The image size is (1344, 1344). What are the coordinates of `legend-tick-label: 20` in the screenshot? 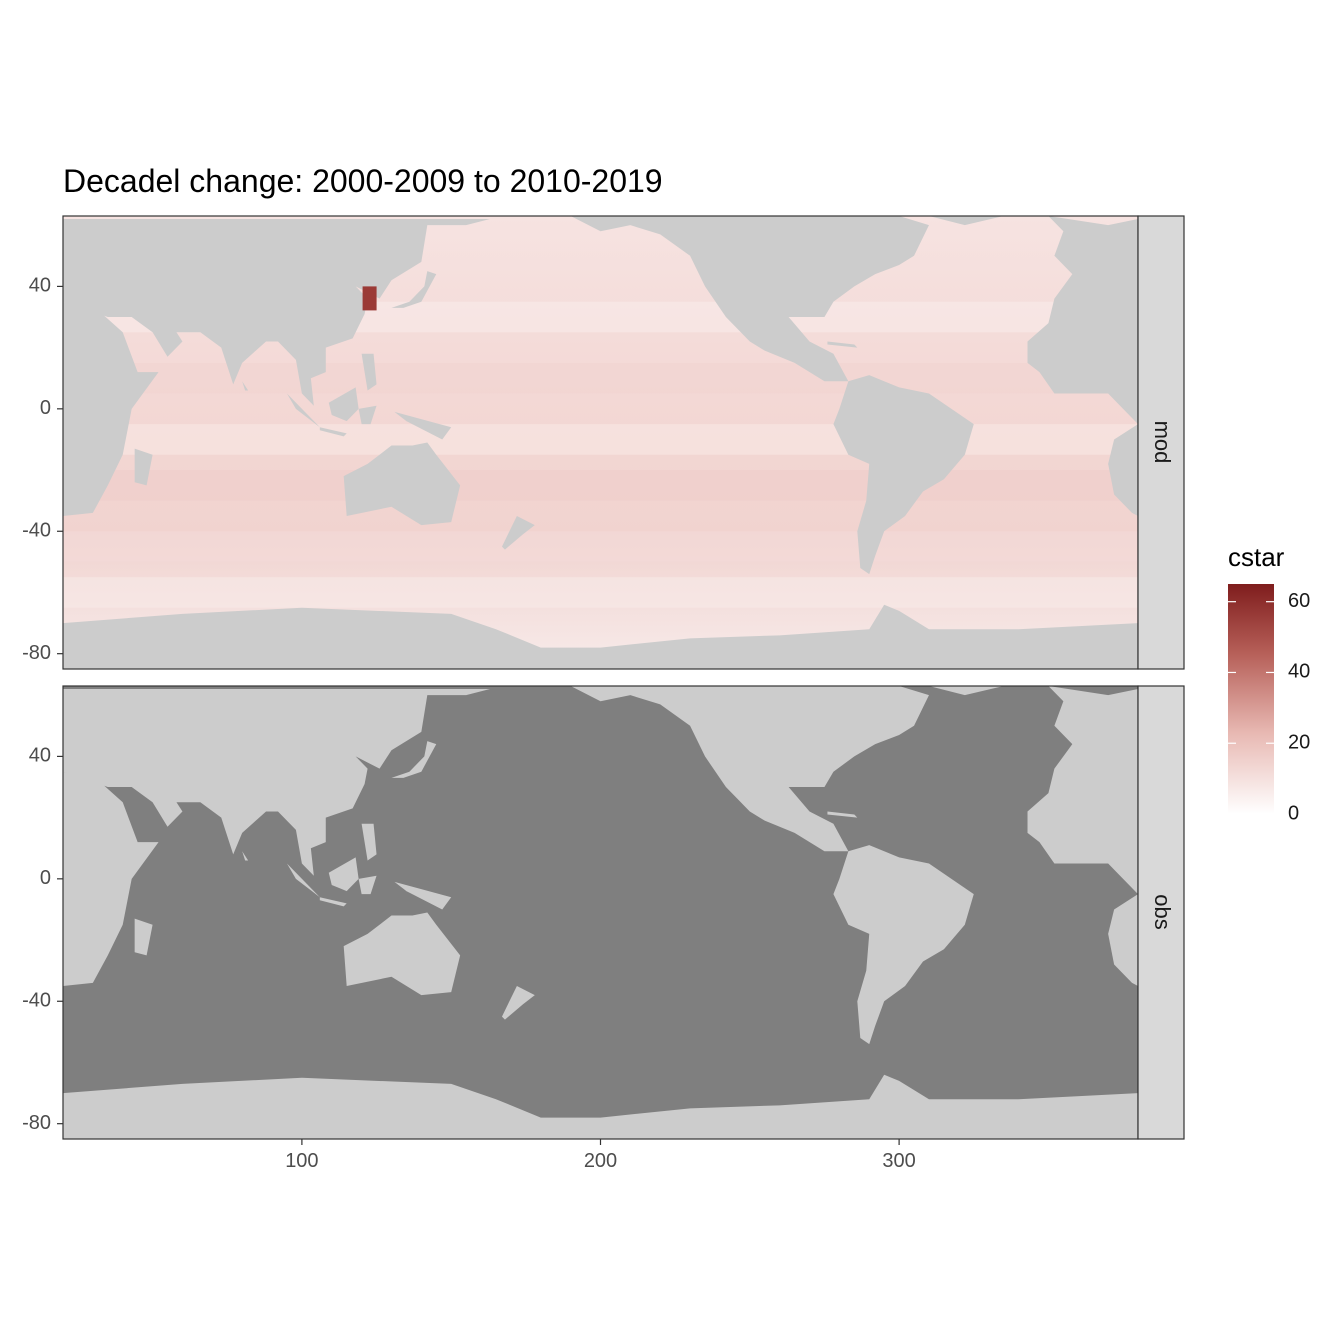 It's located at (1299, 743).